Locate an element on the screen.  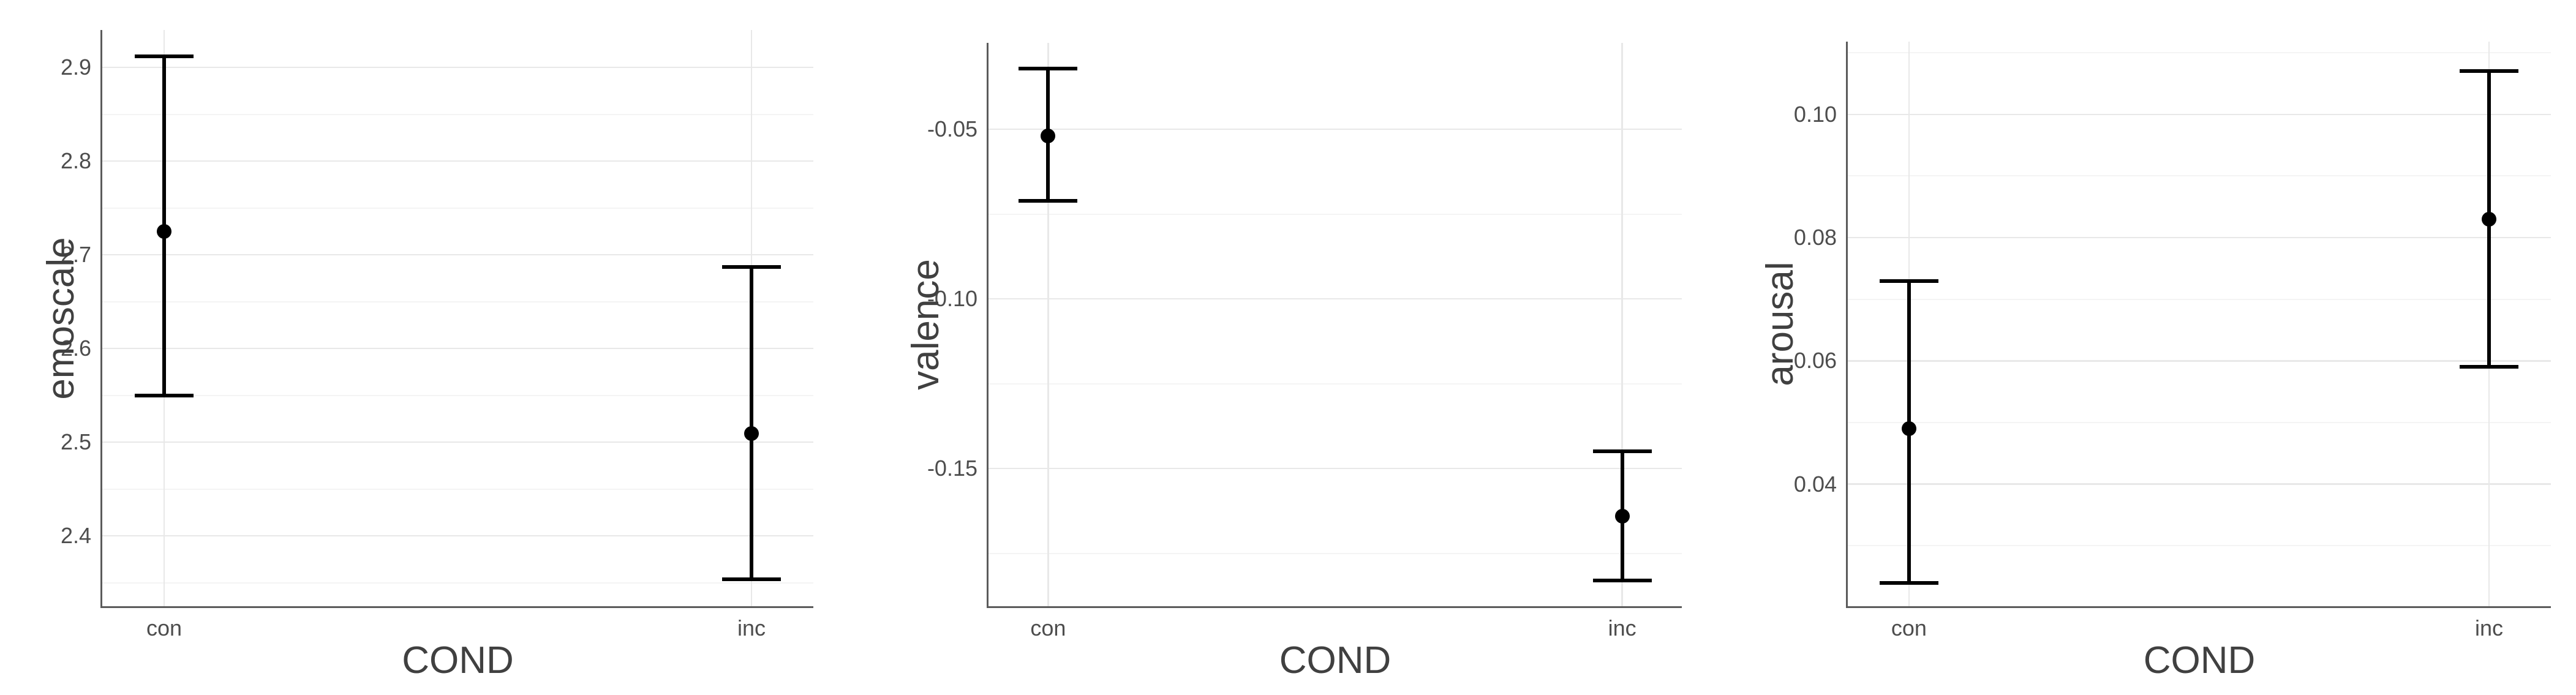
y-axis-title: arousal is located at coordinates (1780, 323).